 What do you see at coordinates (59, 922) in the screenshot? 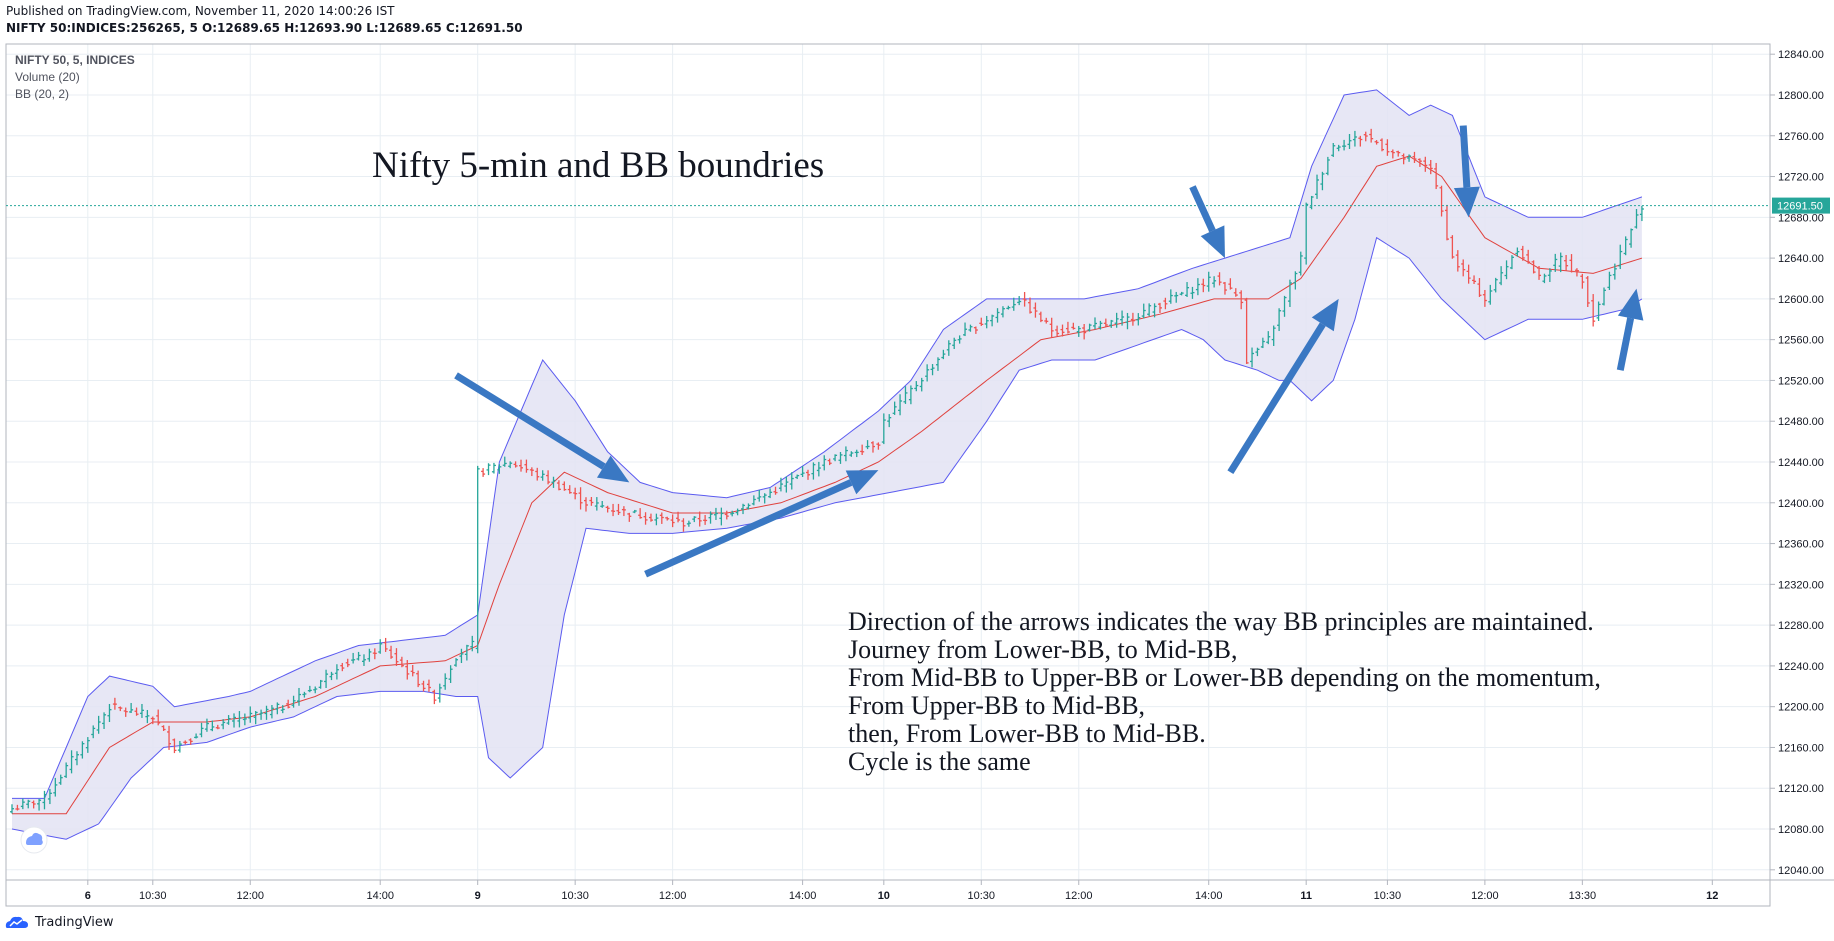
I see `footer-brand: TradingView` at bounding box center [59, 922].